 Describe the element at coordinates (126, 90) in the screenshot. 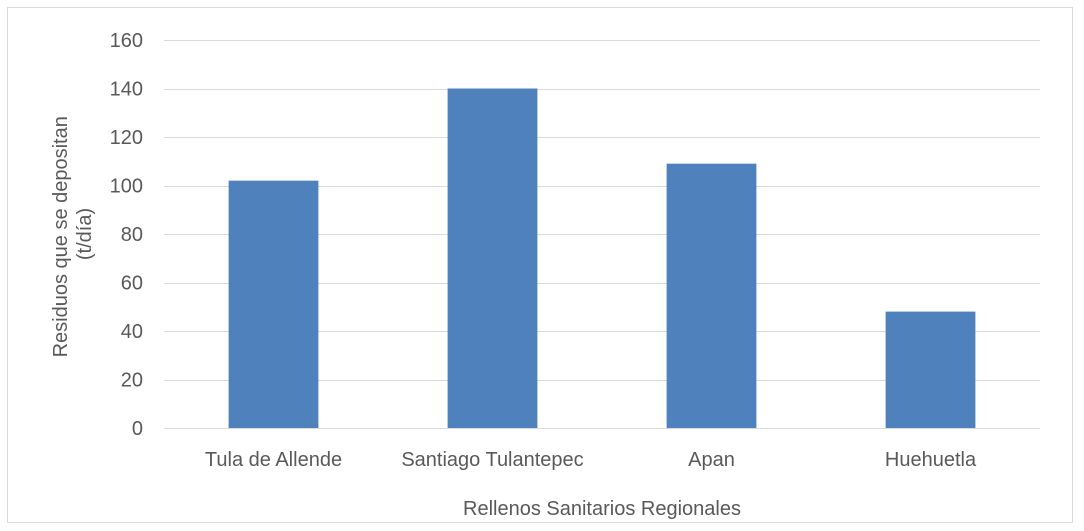

I see `y-tick-label: 140` at that location.